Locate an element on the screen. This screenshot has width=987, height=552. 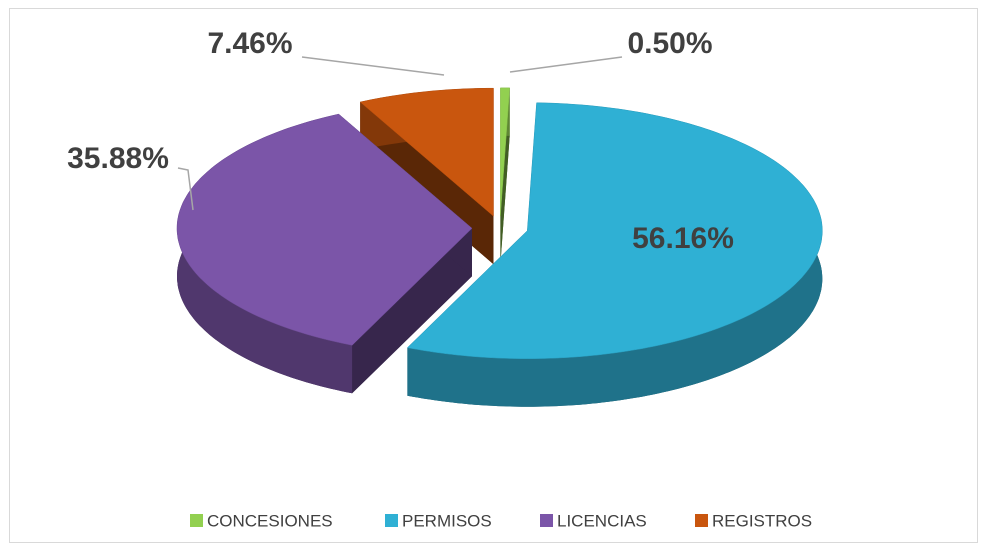
data-label: 56.16% is located at coordinates (683, 238).